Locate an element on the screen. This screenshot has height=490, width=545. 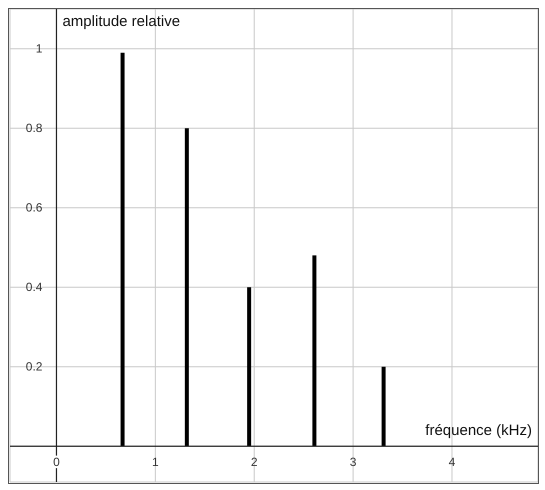
y-tick-label: 0.6 is located at coordinates (34, 207).